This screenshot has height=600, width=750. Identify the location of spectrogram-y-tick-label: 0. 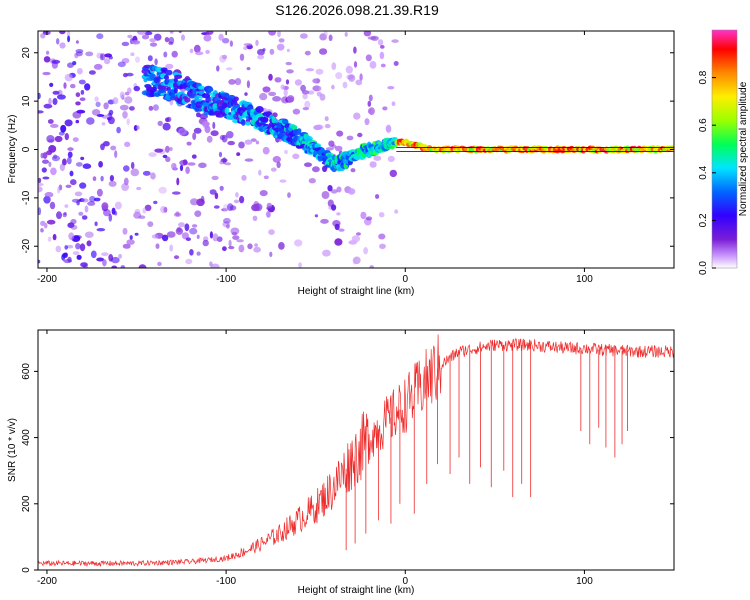
(26, 149).